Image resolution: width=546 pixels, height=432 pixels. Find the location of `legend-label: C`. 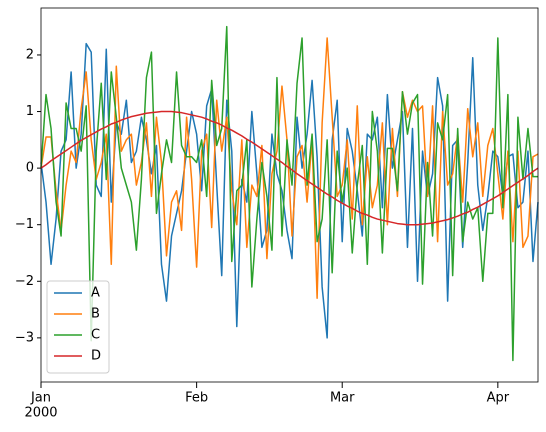

legend-label: C is located at coordinates (95, 335).